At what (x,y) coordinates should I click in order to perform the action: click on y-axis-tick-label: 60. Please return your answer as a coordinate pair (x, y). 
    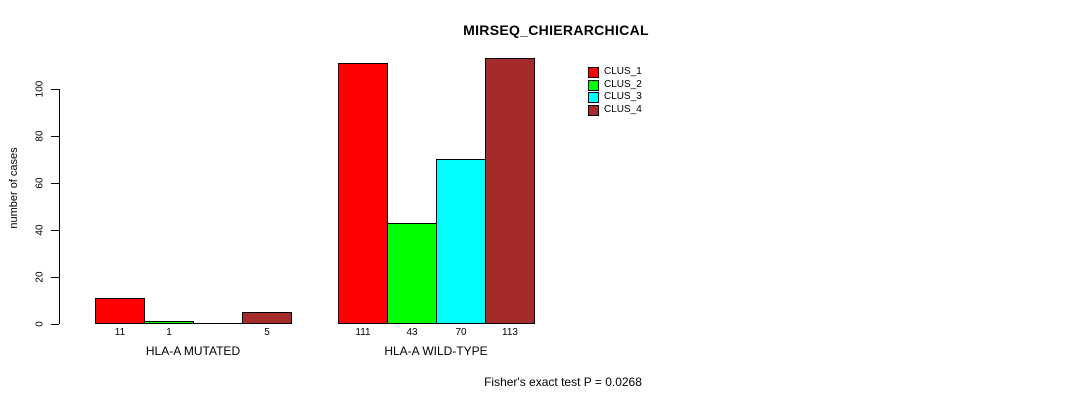
    Looking at the image, I should click on (40, 183).